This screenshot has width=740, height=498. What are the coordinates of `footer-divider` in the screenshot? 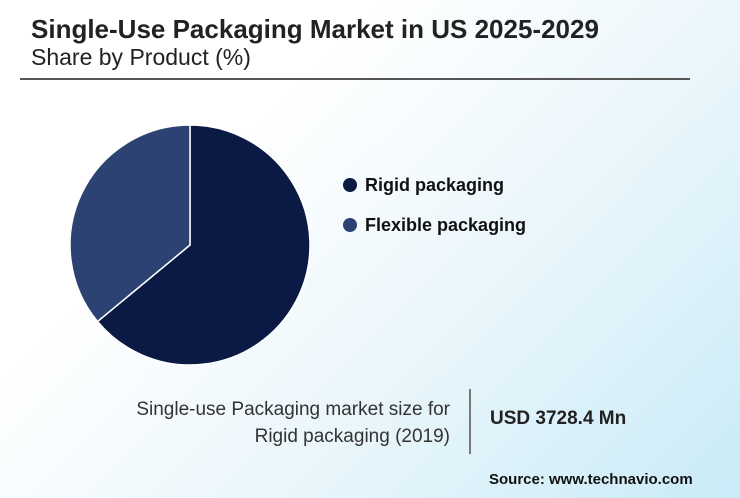 It's located at (470, 421).